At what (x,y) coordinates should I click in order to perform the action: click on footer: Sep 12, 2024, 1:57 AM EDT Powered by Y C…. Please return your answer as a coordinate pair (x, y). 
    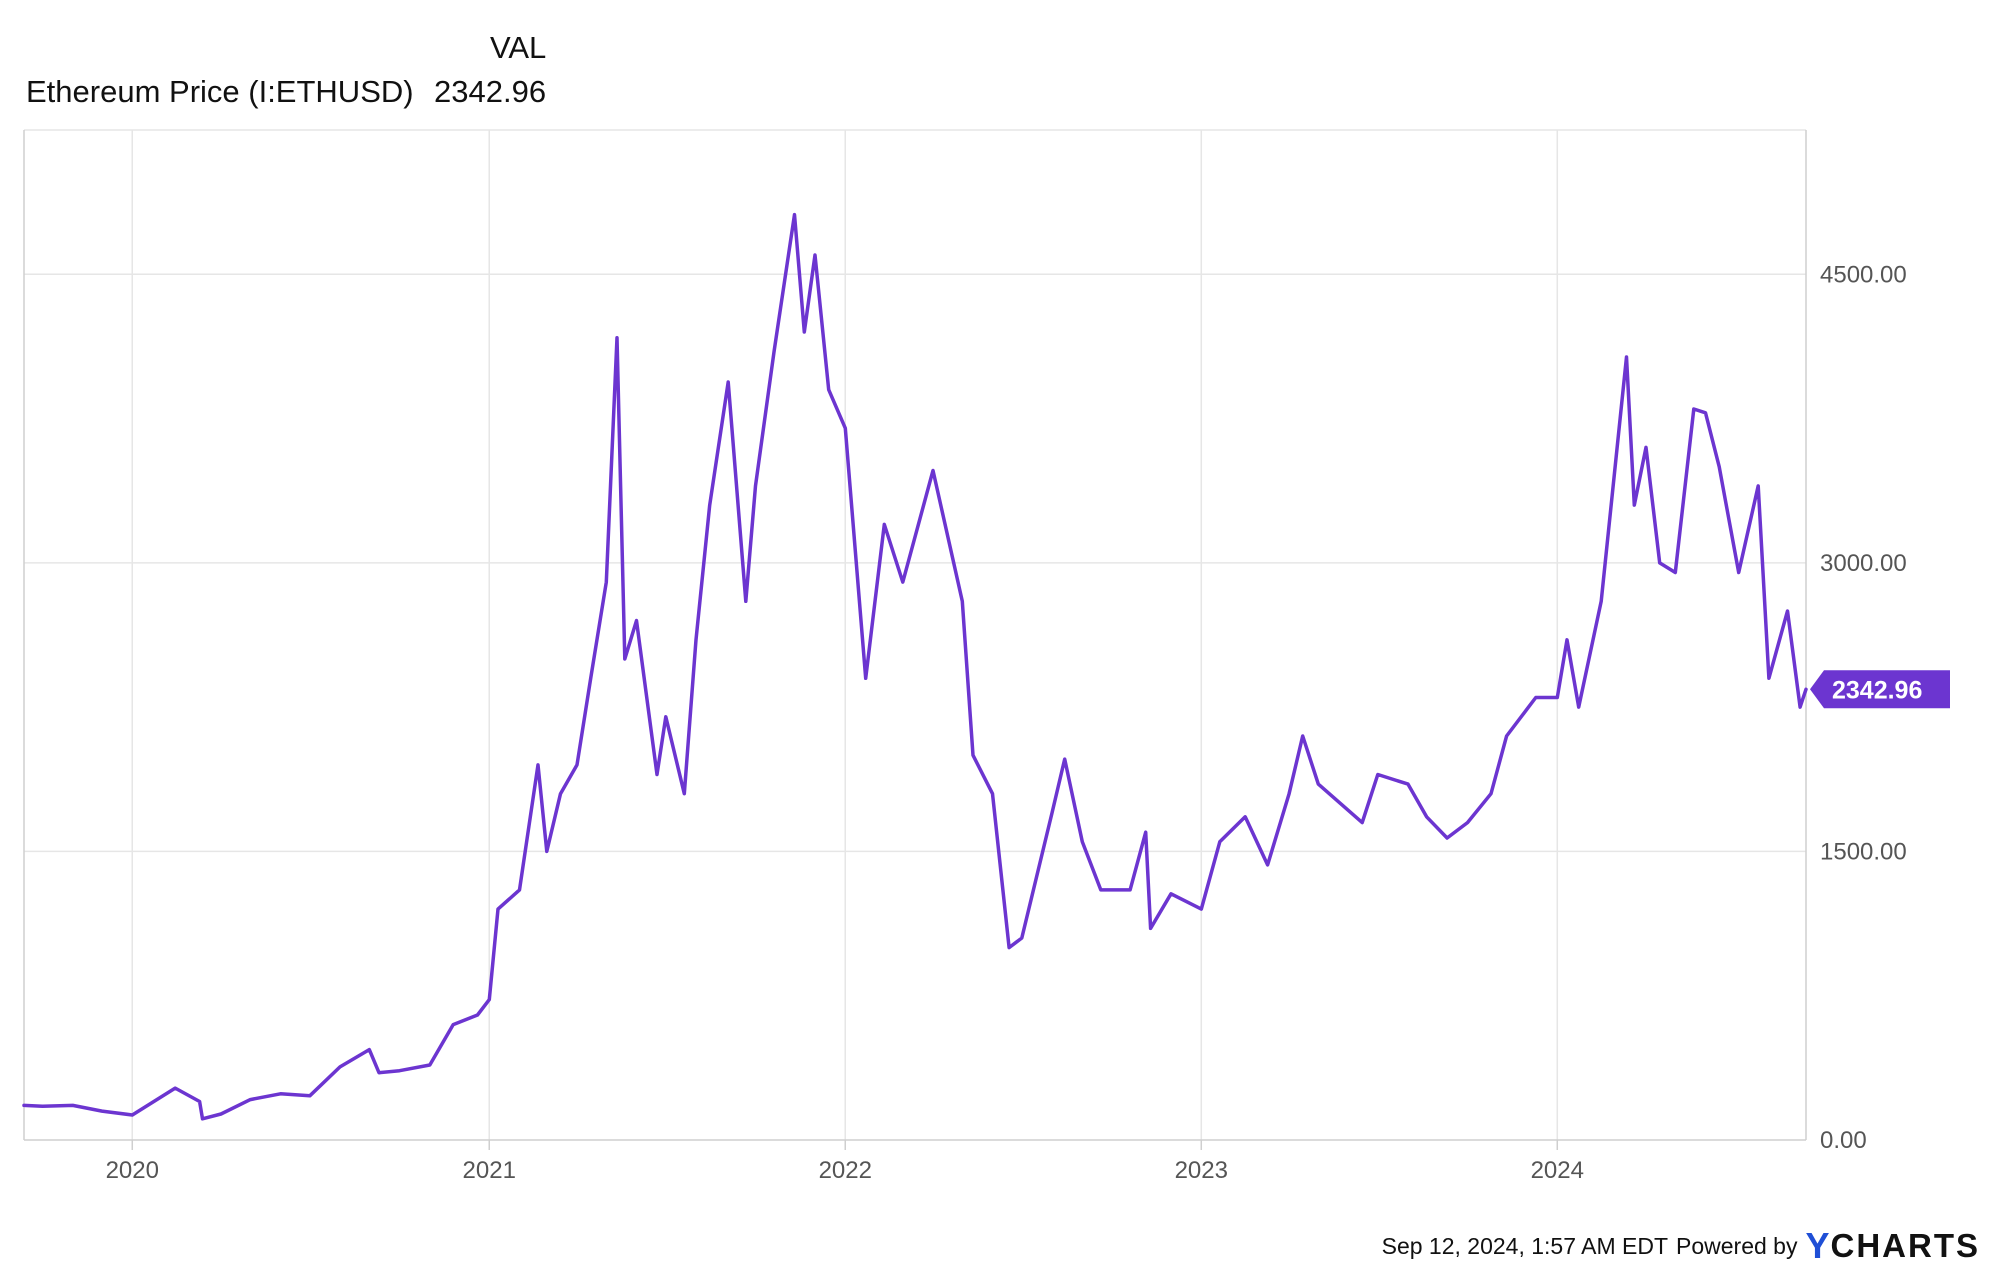
    Looking at the image, I should click on (1681, 1246).